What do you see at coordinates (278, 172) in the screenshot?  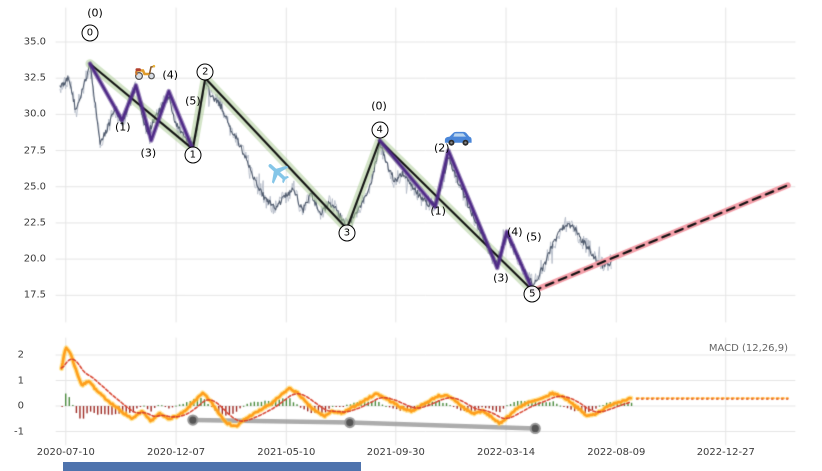 I see `plane-icon` at bounding box center [278, 172].